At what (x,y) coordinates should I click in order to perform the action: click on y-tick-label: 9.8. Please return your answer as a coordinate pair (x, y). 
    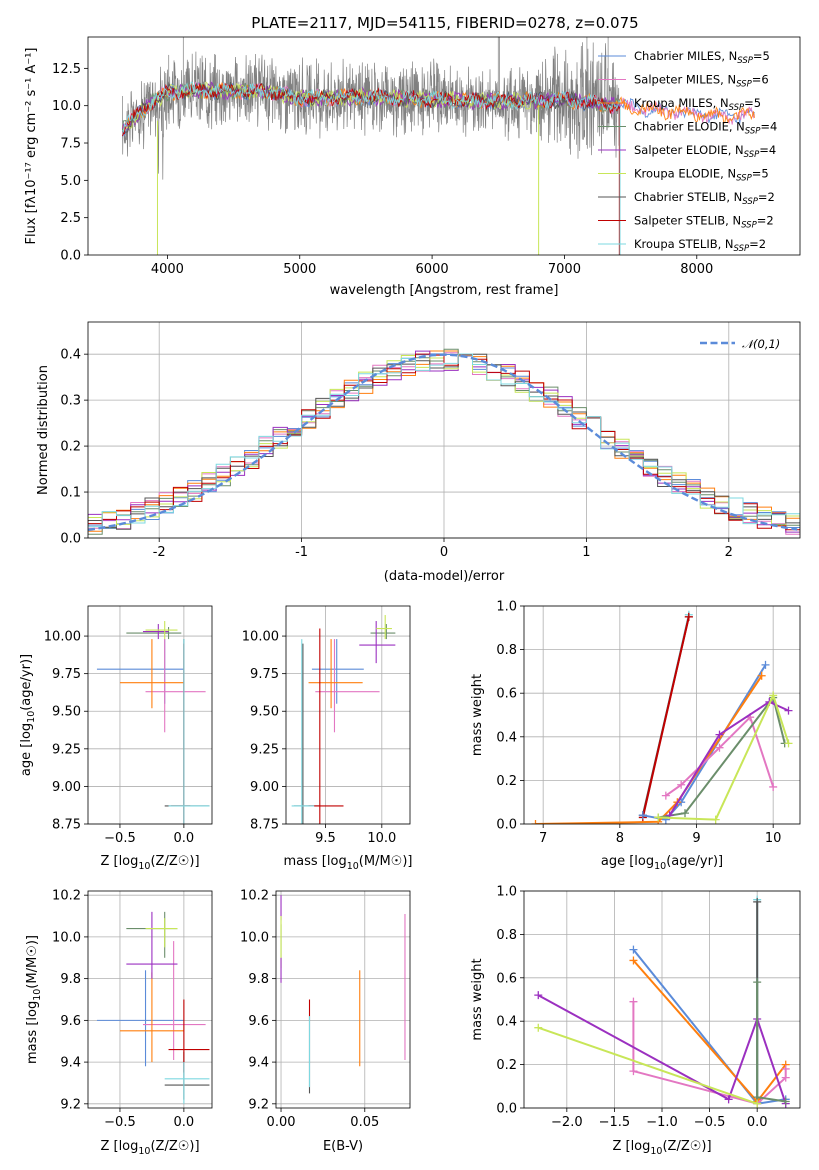
    Looking at the image, I should click on (258, 979).